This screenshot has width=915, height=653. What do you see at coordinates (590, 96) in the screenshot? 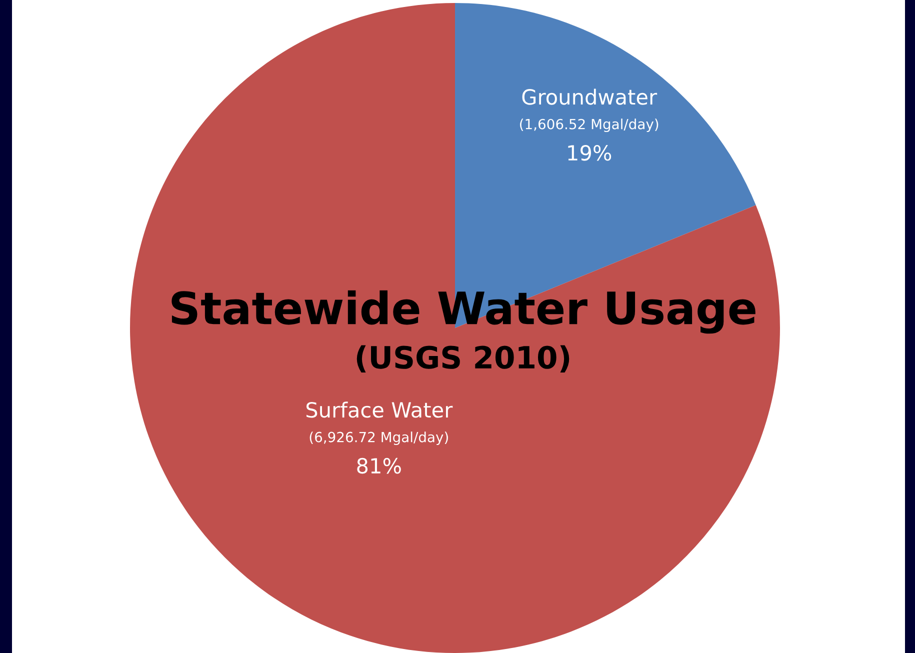
I see `slice-label: Groundwater` at bounding box center [590, 96].